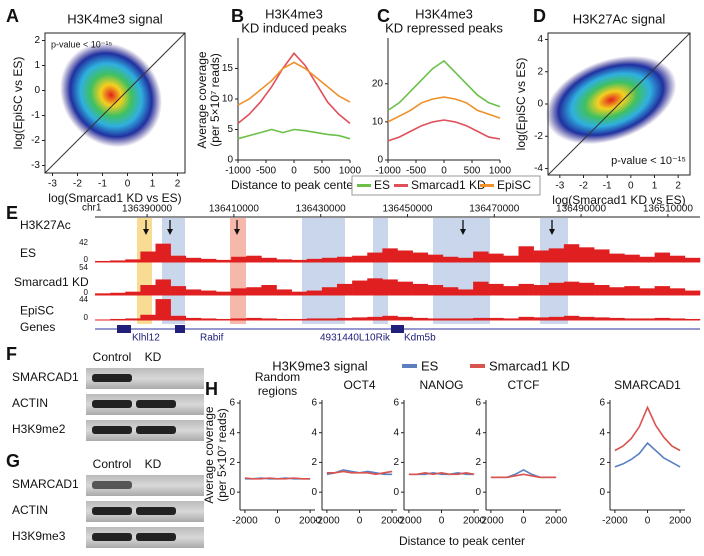 Image resolution: width=704 pixels, height=556 pixels. Describe the element at coordinates (647, 385) in the screenshot. I see `subplot-title: SMARCAD1` at that location.